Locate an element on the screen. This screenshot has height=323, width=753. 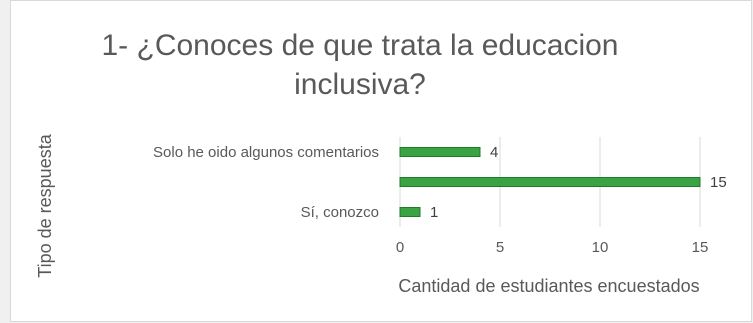
data-labels: 4 15 1 is located at coordinates (578, 182).